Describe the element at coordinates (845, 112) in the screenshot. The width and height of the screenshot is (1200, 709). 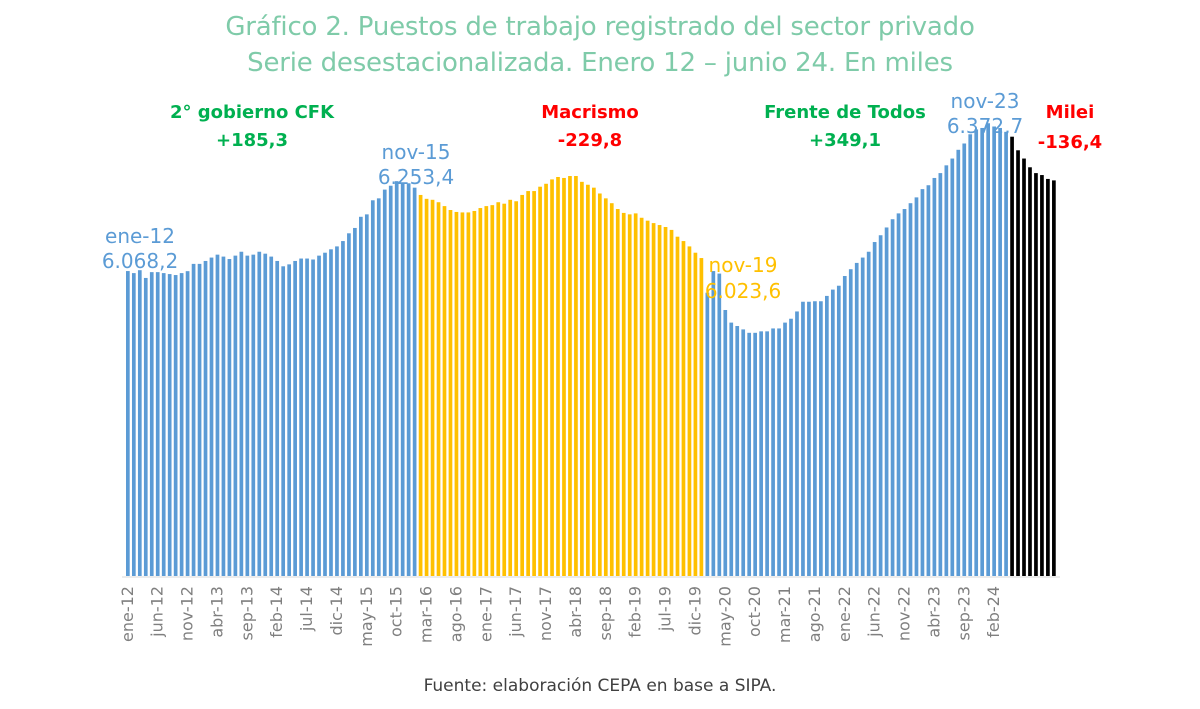
I see `period-label-fdt-name: Frente de Todos` at that location.